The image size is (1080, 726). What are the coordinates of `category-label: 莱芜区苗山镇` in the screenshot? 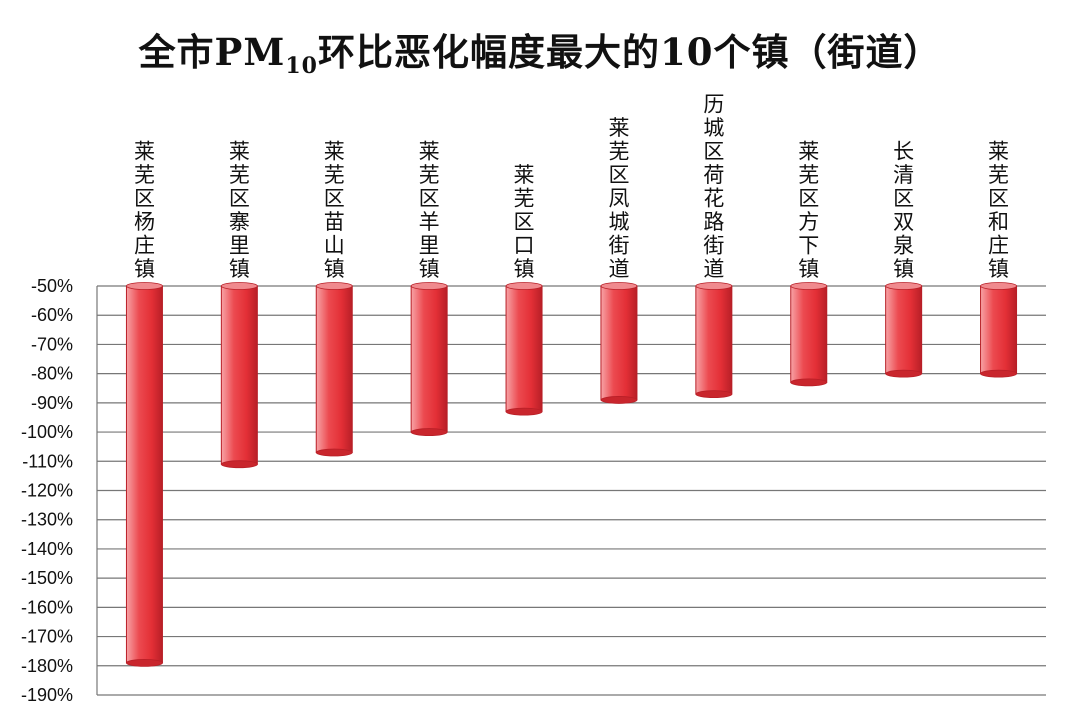 It's located at (334, 211).